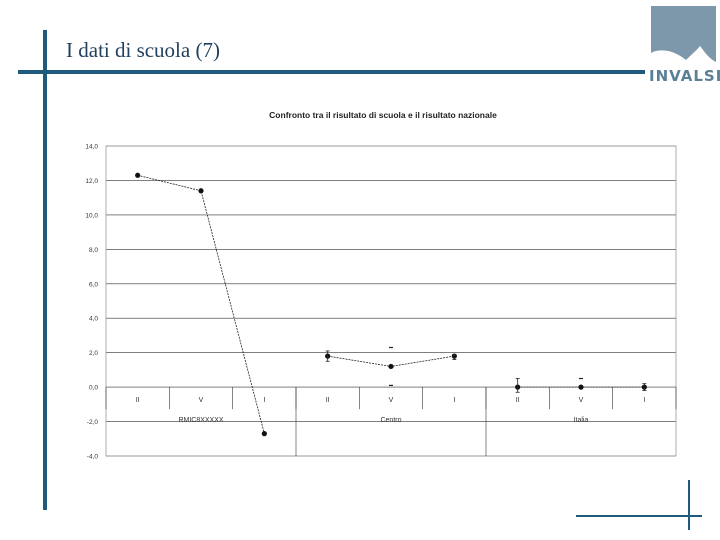 The height and width of the screenshot is (540, 720). Describe the element at coordinates (581, 420) in the screenshot. I see `x-group-label: Italia` at that location.